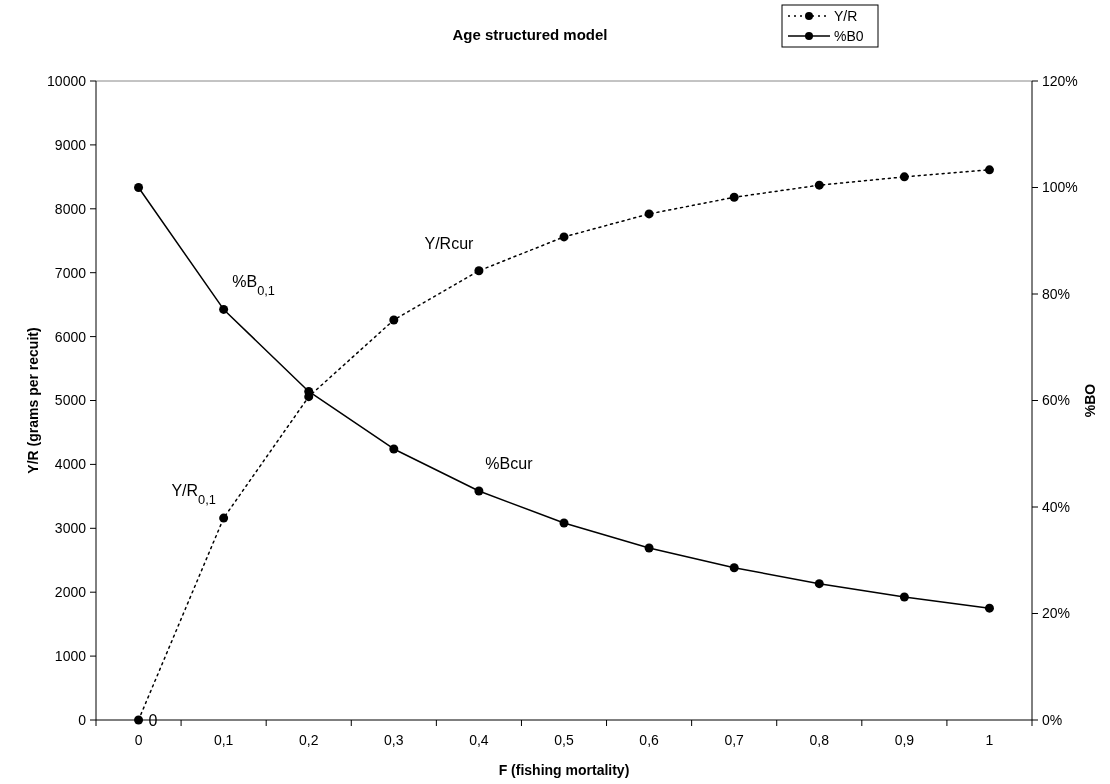 The image size is (1110, 784). I want to click on x-tick-label: 0,7, so click(734, 740).